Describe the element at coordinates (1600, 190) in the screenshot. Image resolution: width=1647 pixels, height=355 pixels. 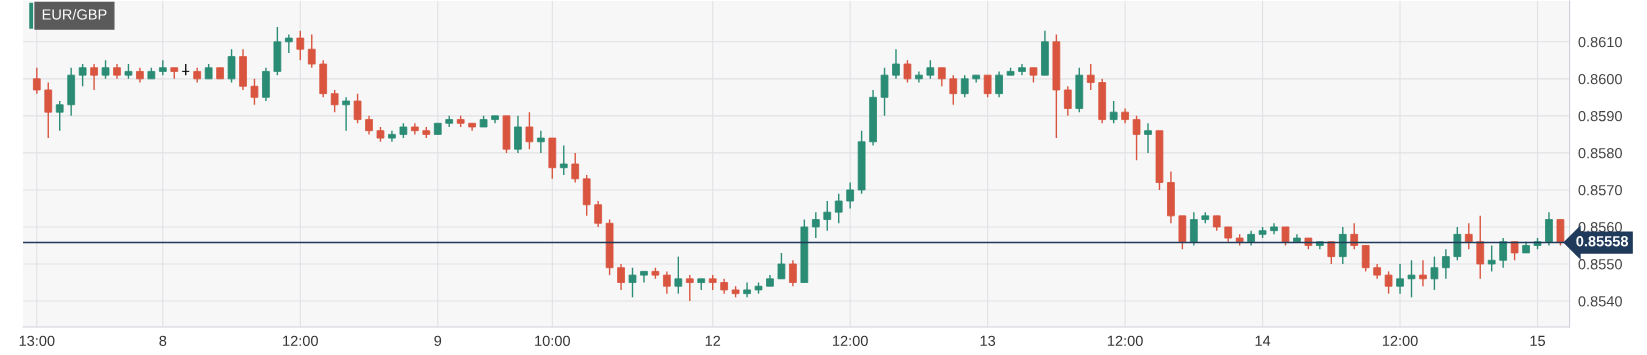
I see `y-tick-label: 0.8570` at that location.